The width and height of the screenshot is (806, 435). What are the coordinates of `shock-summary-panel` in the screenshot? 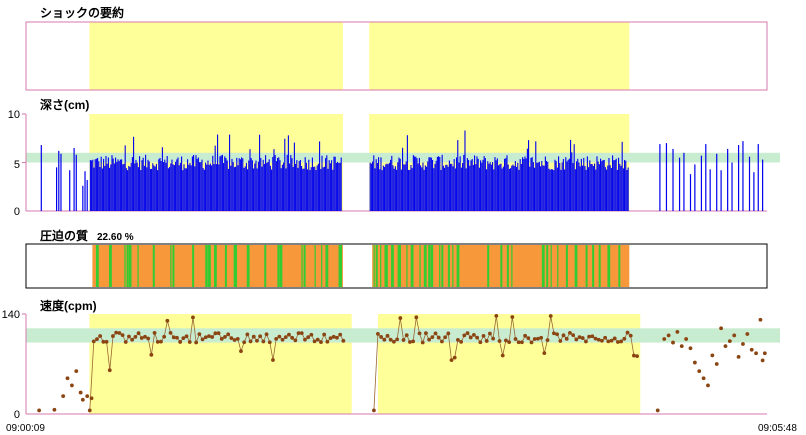 It's located at (359, 56).